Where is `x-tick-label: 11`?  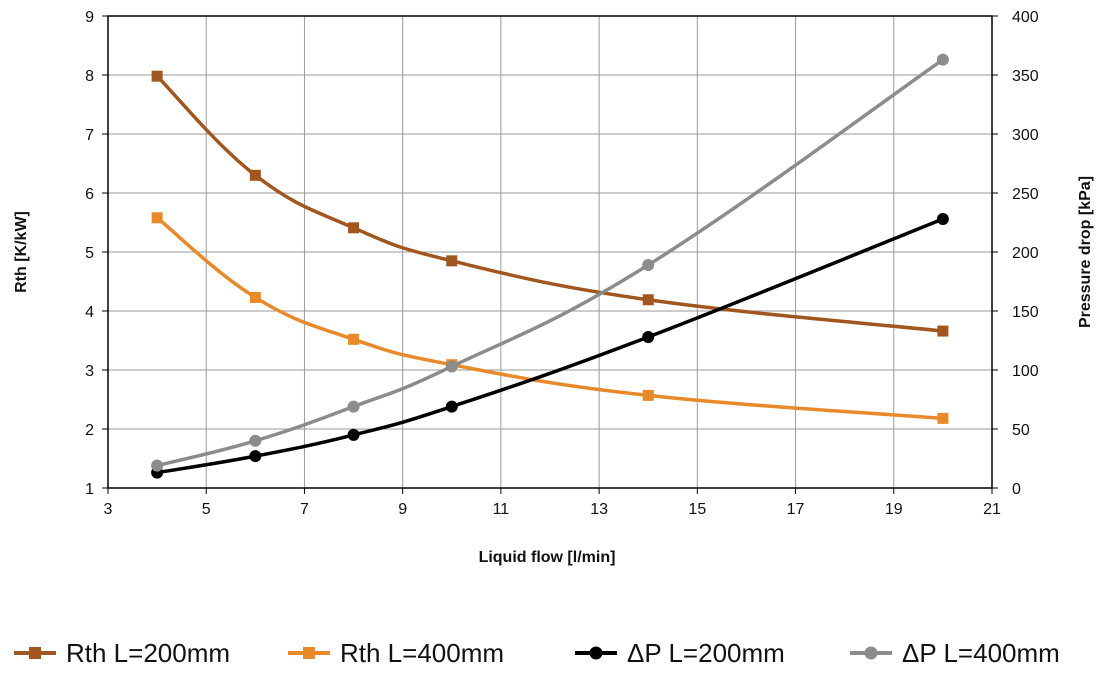
x-tick-label: 11 is located at coordinates (501, 509).